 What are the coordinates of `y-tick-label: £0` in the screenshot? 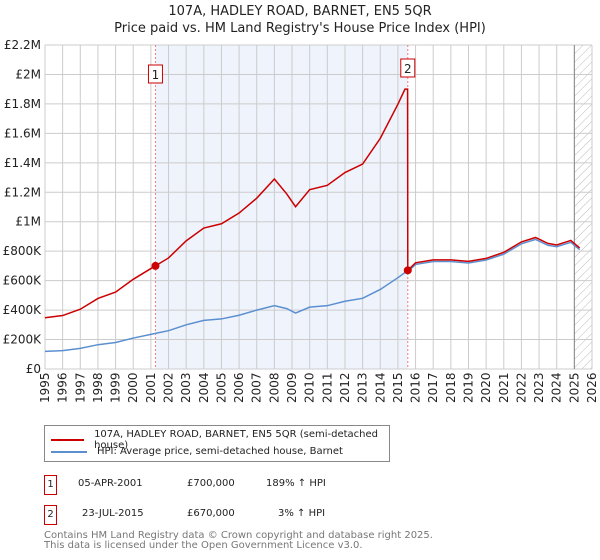 It's located at (33, 369).